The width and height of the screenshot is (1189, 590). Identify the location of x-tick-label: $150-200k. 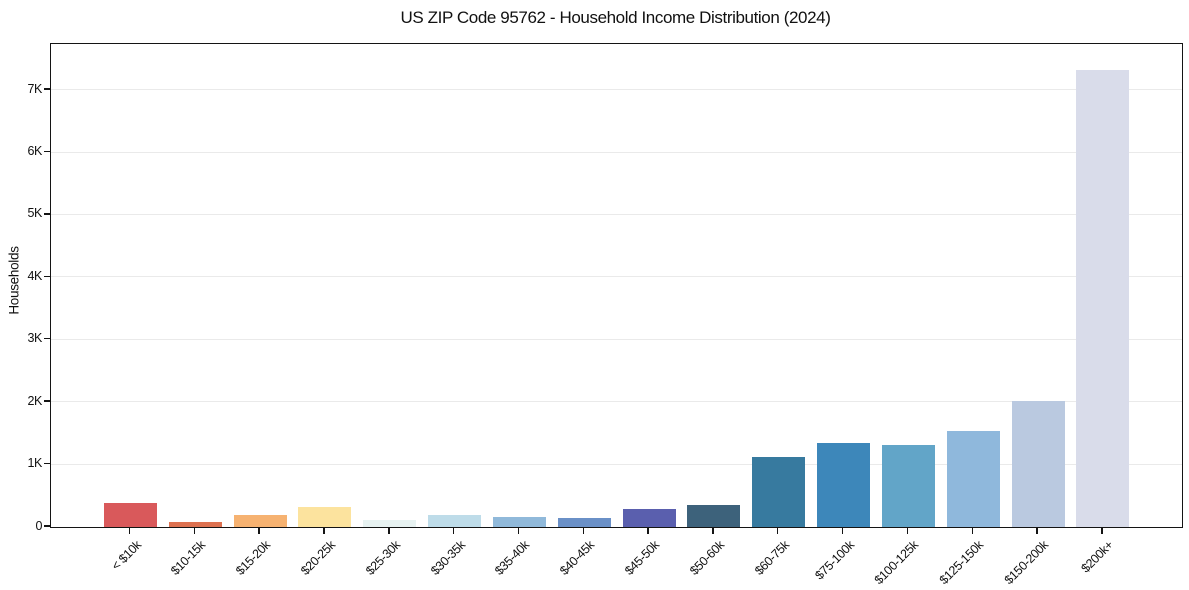
(1026, 563).